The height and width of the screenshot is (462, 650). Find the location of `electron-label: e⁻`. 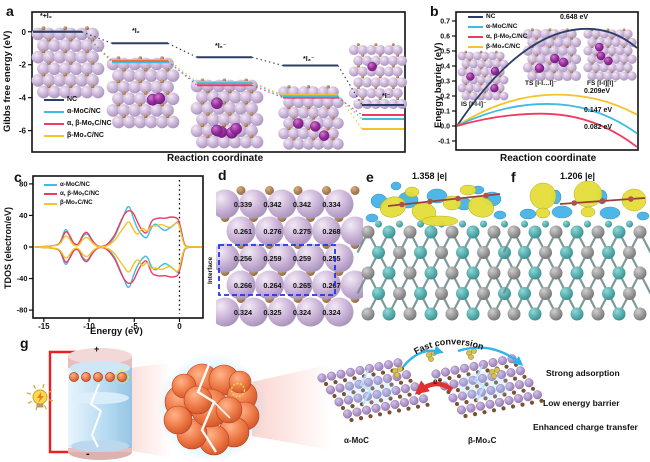

electron-label: e⁻ is located at coordinates (437, 381).